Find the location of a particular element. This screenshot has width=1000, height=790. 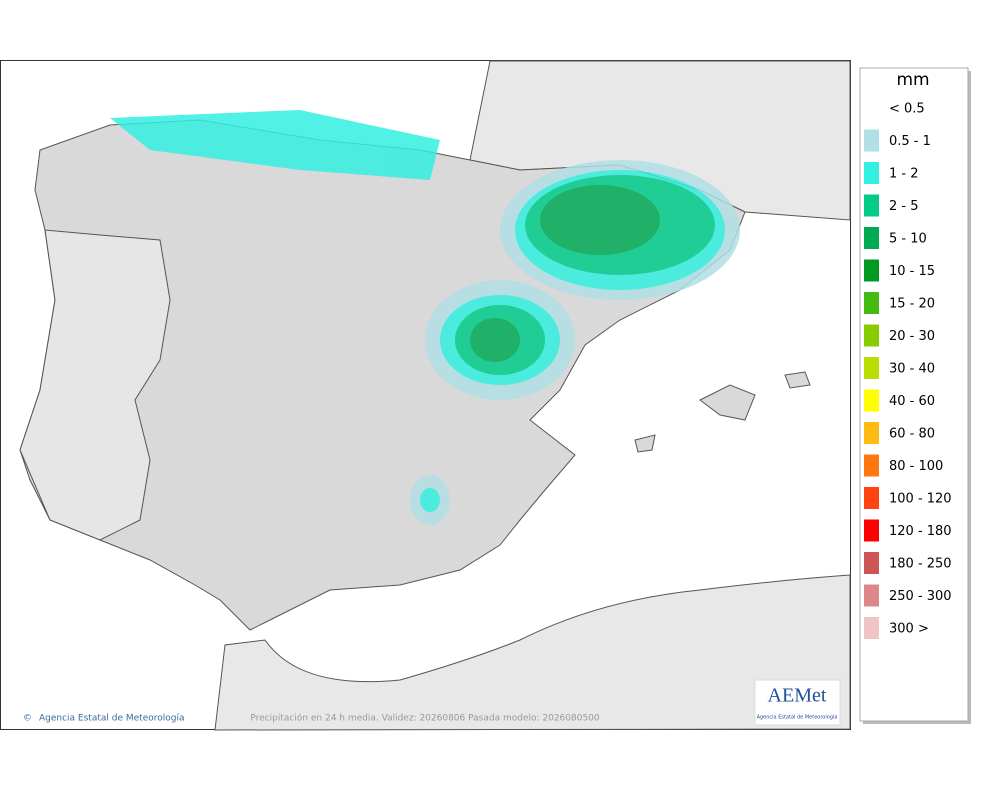

legend-label: 1 - 2 is located at coordinates (904, 174).